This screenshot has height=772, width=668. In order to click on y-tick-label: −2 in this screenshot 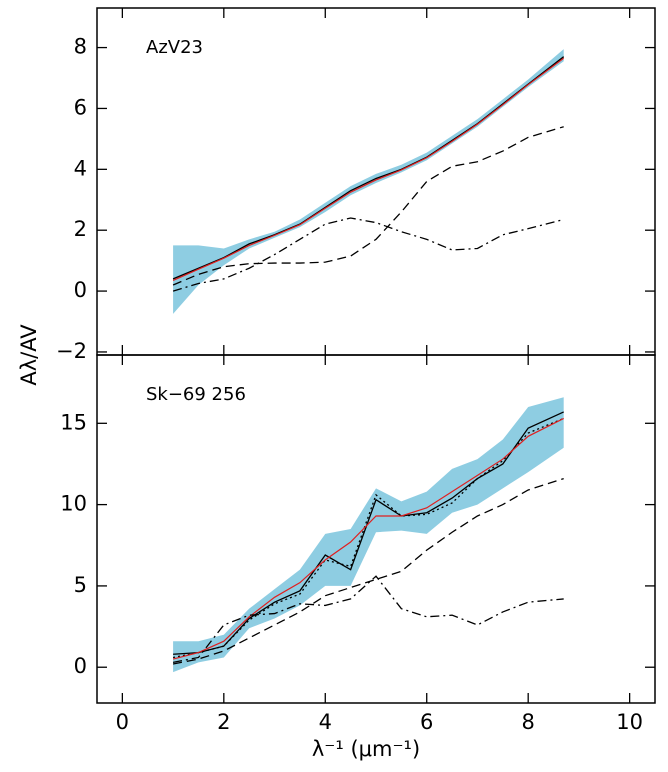, I will do `click(71, 351)`.